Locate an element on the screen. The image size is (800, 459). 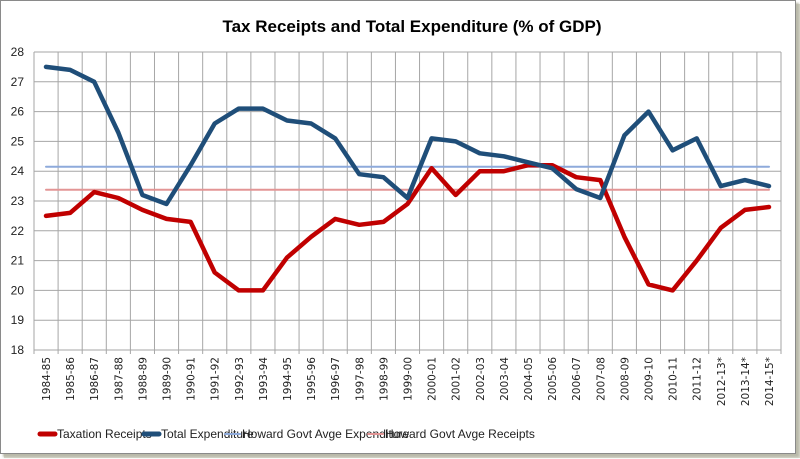
y-tick-label: 19 is located at coordinates (18, 320).